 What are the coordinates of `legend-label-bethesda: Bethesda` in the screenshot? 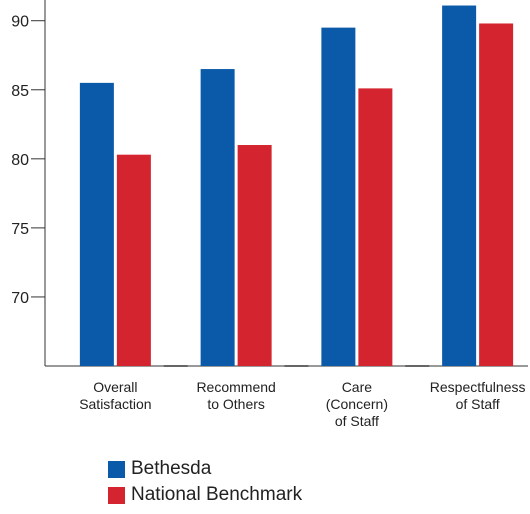 It's located at (171, 468).